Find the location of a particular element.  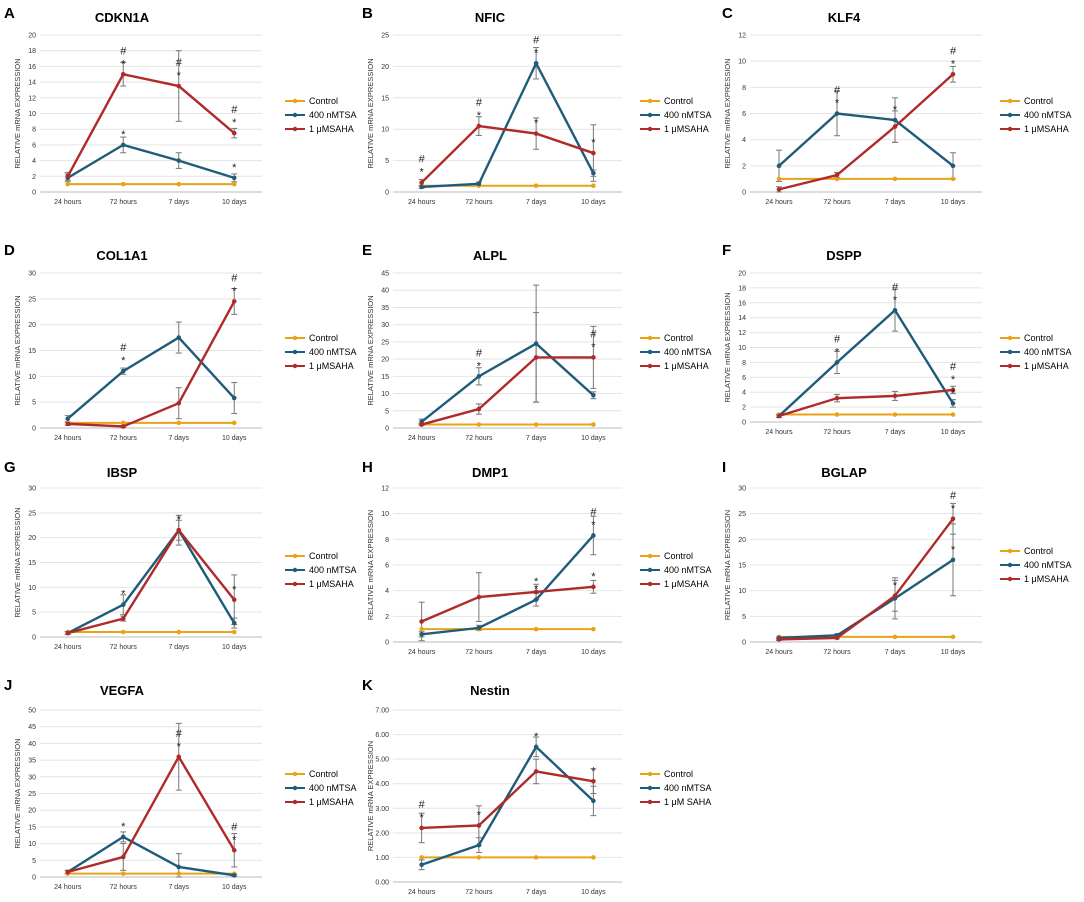

chart-title: DSPP is located at coordinates (844, 255).